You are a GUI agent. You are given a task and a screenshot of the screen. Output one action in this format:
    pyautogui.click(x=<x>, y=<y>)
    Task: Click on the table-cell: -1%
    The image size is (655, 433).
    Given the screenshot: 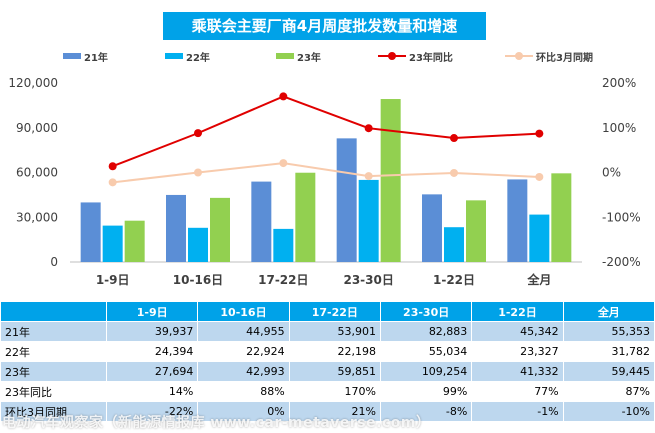 What is the action you would take?
    pyautogui.click(x=517, y=411)
    